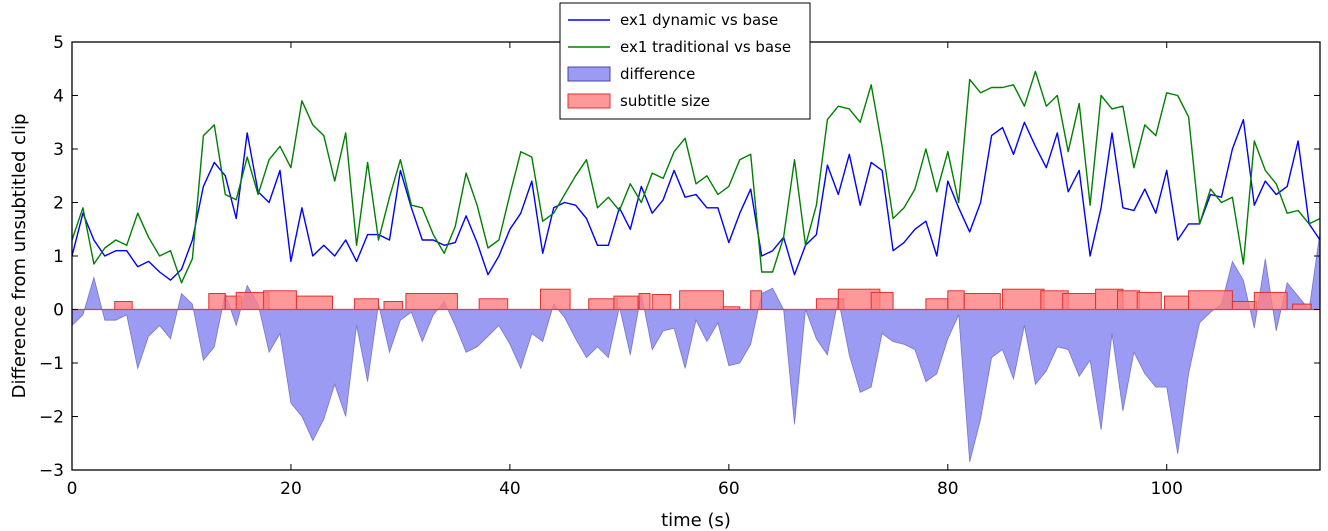 The height and width of the screenshot is (531, 1328). I want to click on x-tick-label: 60, so click(729, 489).